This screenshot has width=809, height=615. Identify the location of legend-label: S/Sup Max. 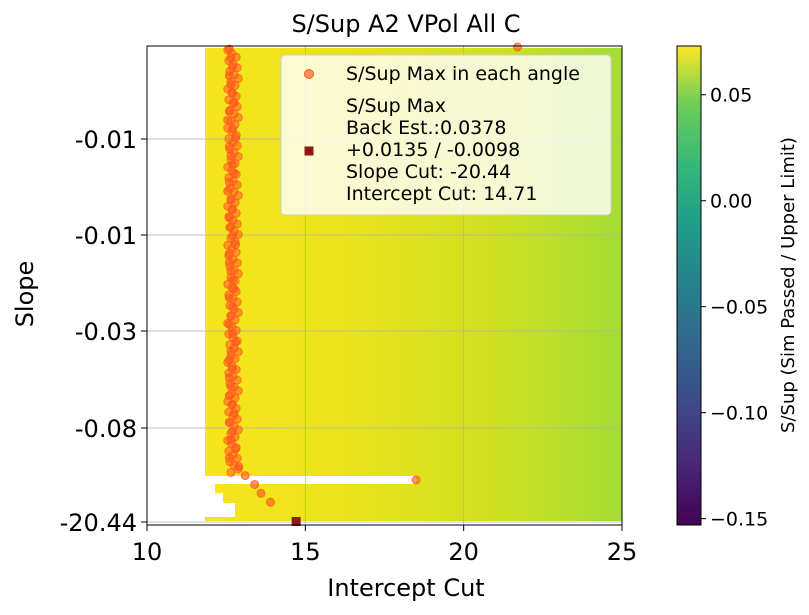
(396, 106).